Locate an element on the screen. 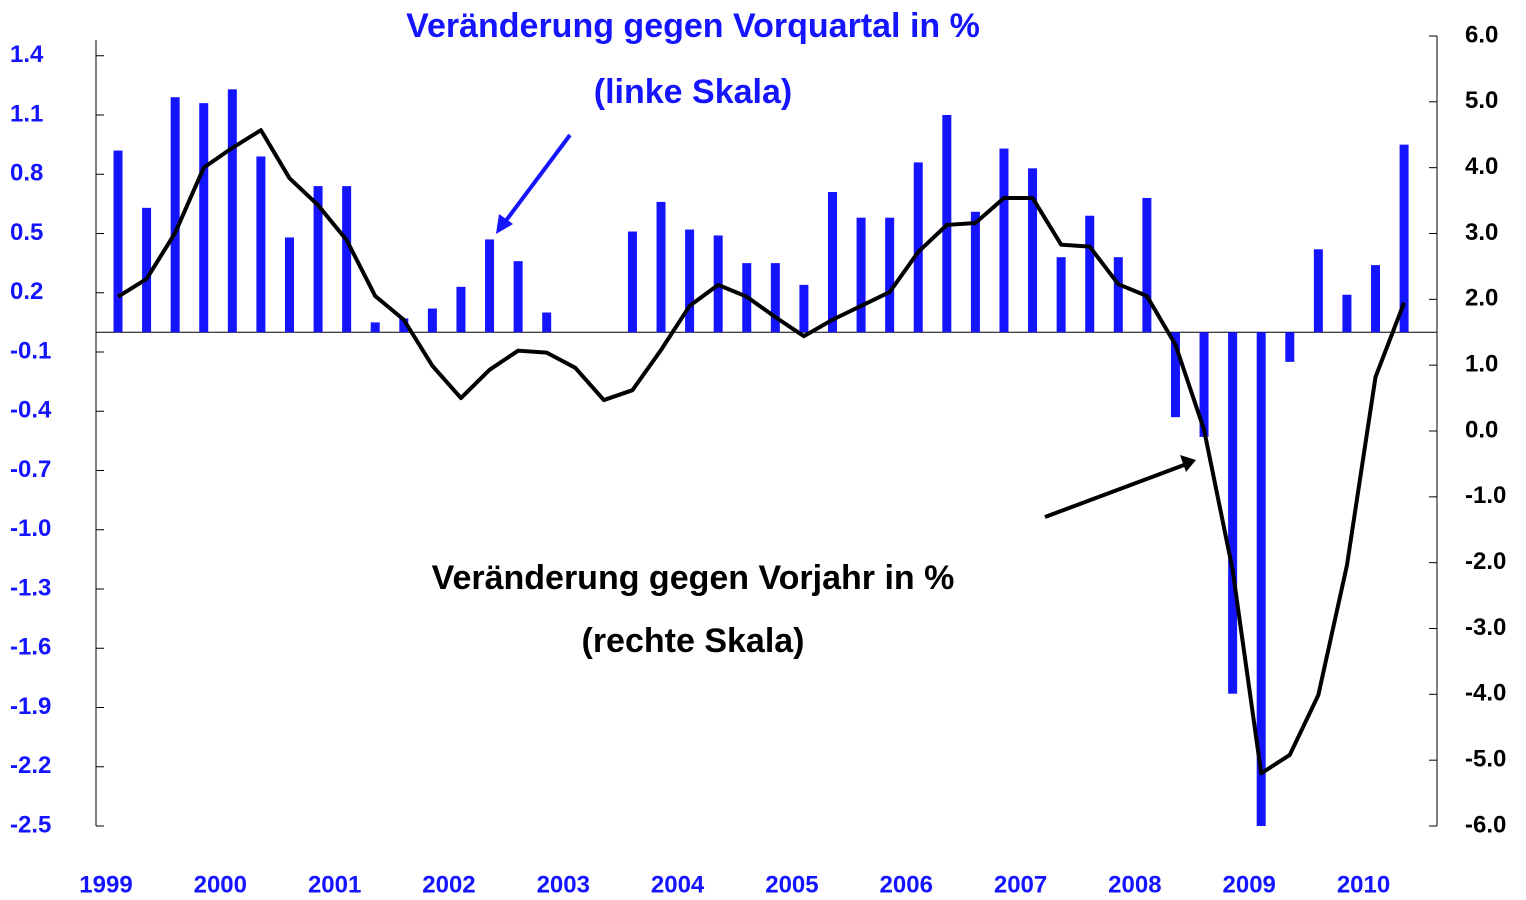 The image size is (1526, 900). y-tick-label: -1.0 is located at coordinates (30, 528).